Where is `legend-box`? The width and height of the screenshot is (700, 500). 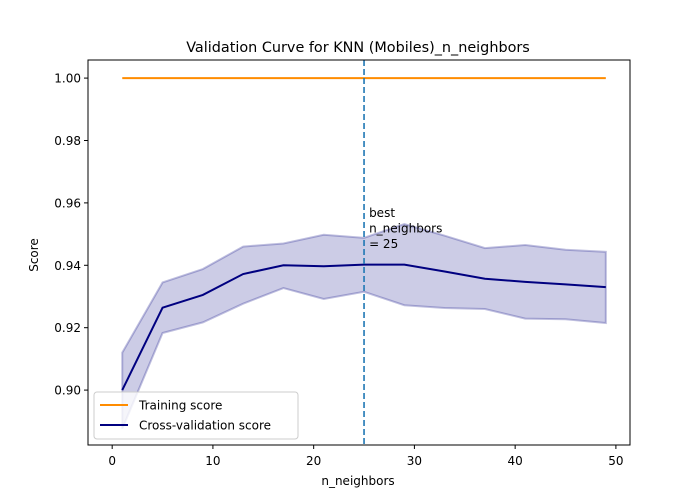
legend-box is located at coordinates (196, 415).